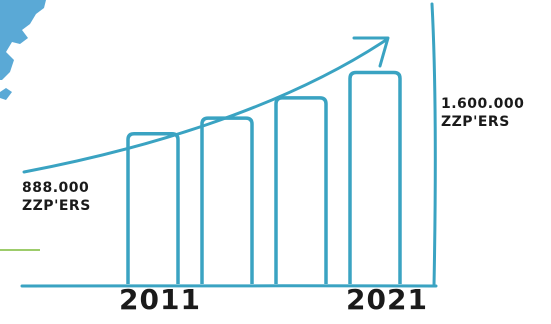 This screenshot has width=551, height=324. What do you see at coordinates (229, 286) in the screenshot?
I see `x-axis-line` at bounding box center [229, 286].